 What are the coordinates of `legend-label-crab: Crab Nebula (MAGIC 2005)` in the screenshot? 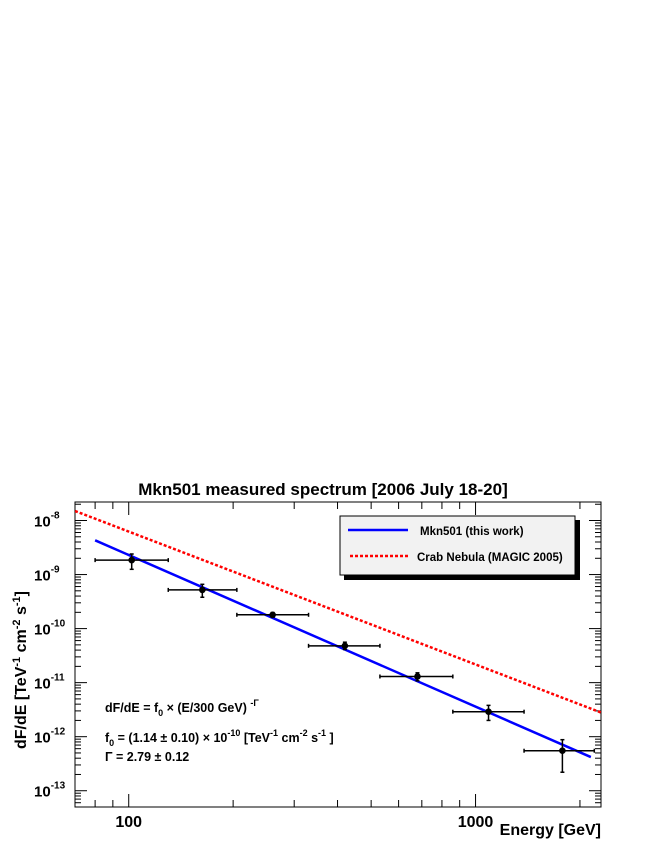 It's located at (490, 558).